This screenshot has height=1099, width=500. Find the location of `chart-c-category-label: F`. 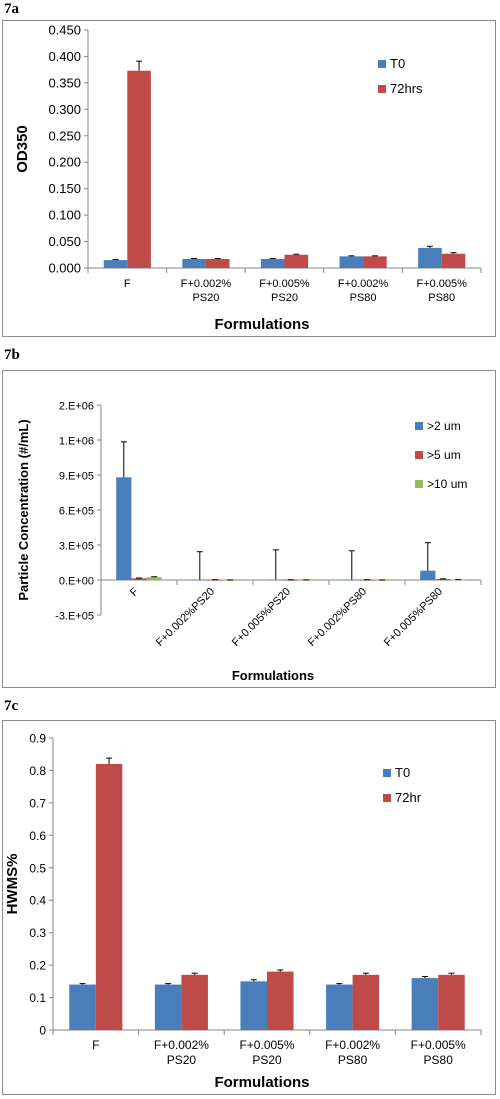

chart-c-category-label: F is located at coordinates (95, 1045).